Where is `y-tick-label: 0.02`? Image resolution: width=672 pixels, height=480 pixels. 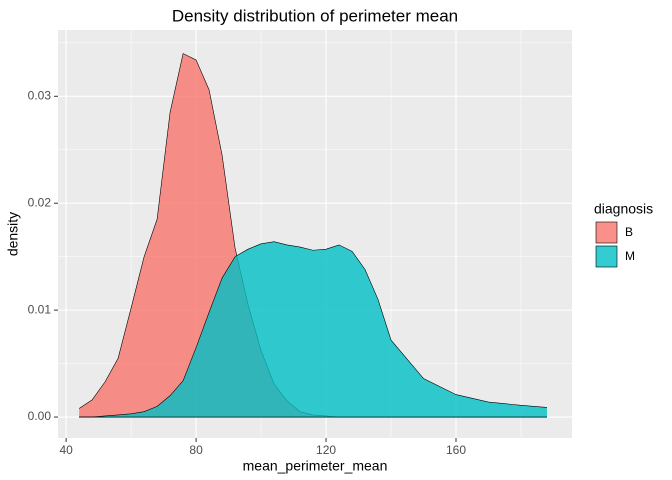 y-tick-label: 0.02 is located at coordinates (40, 202).